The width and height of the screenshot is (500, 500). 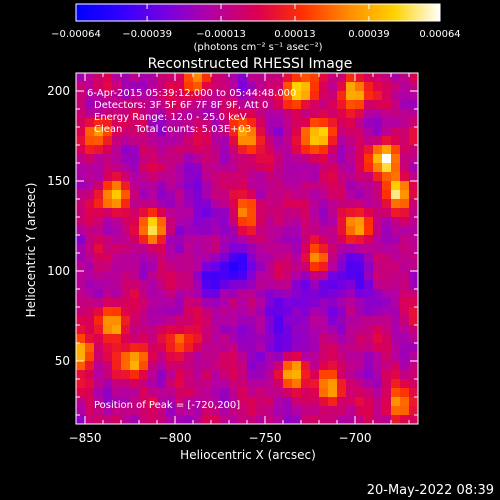 I want to click on colorbar-tick-label: 0.00039, so click(x=368, y=34).